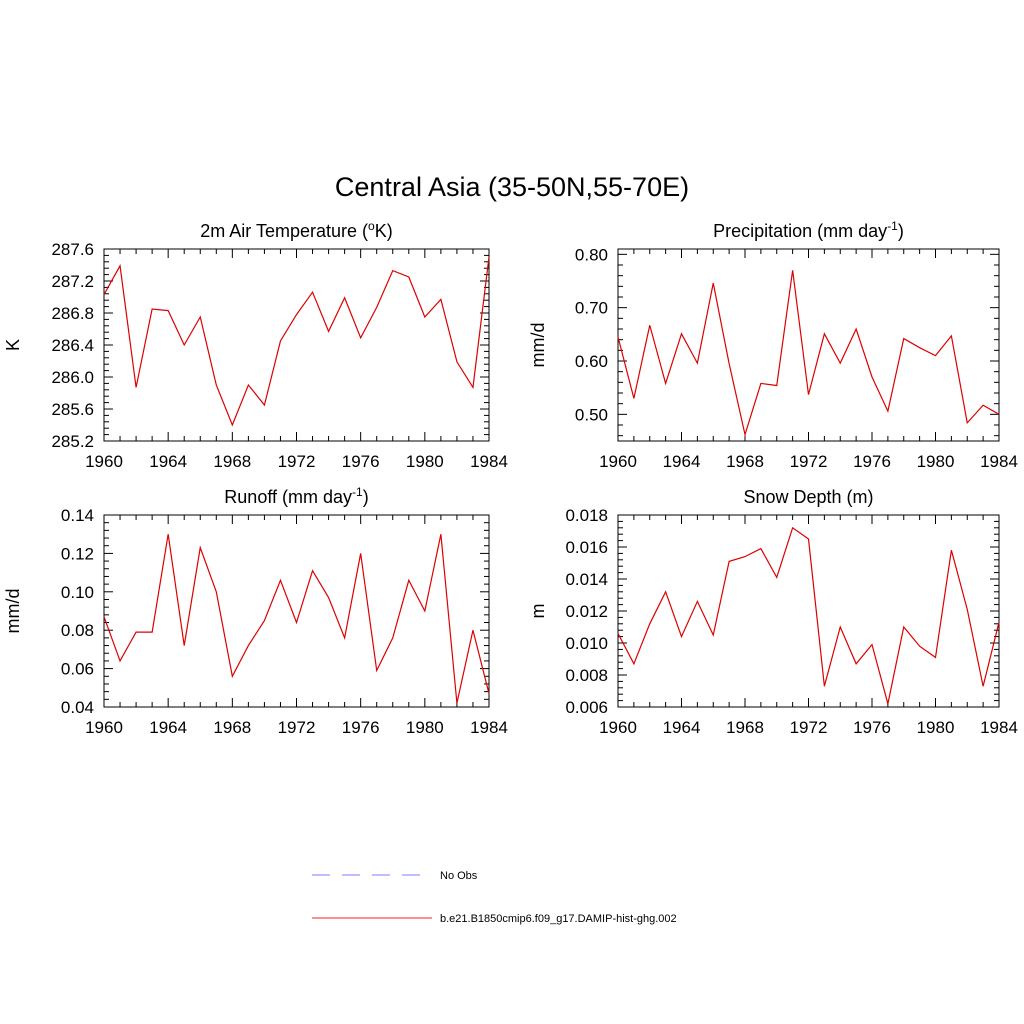  Describe the element at coordinates (586, 675) in the screenshot. I see `y-tick-label: 0.008` at that location.